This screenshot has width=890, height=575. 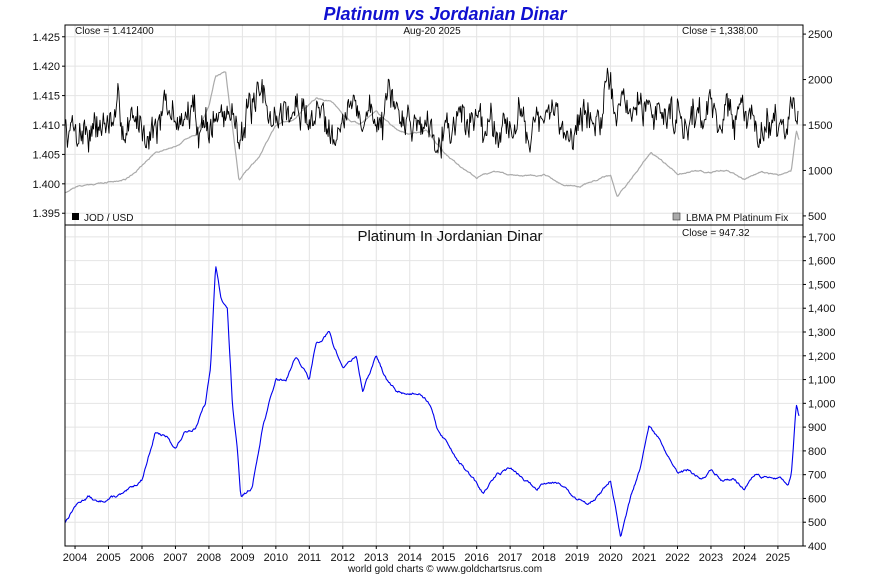 I want to click on bottom-right-tick-8: 1,200, so click(x=822, y=357).